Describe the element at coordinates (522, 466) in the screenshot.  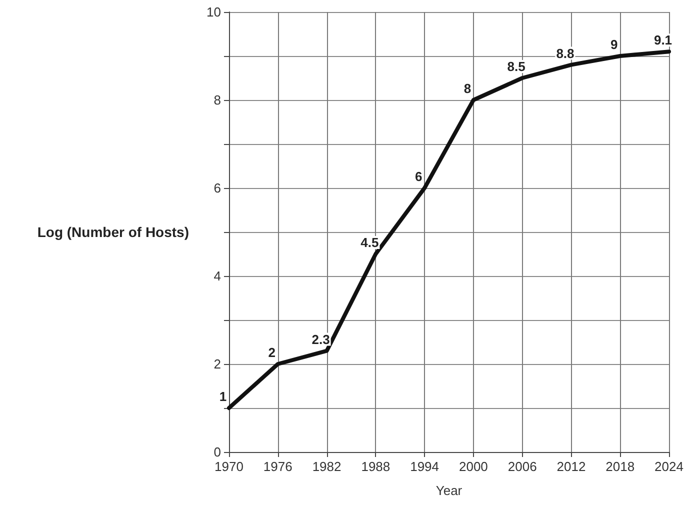
I see `x-tick-label: 2006` at that location.